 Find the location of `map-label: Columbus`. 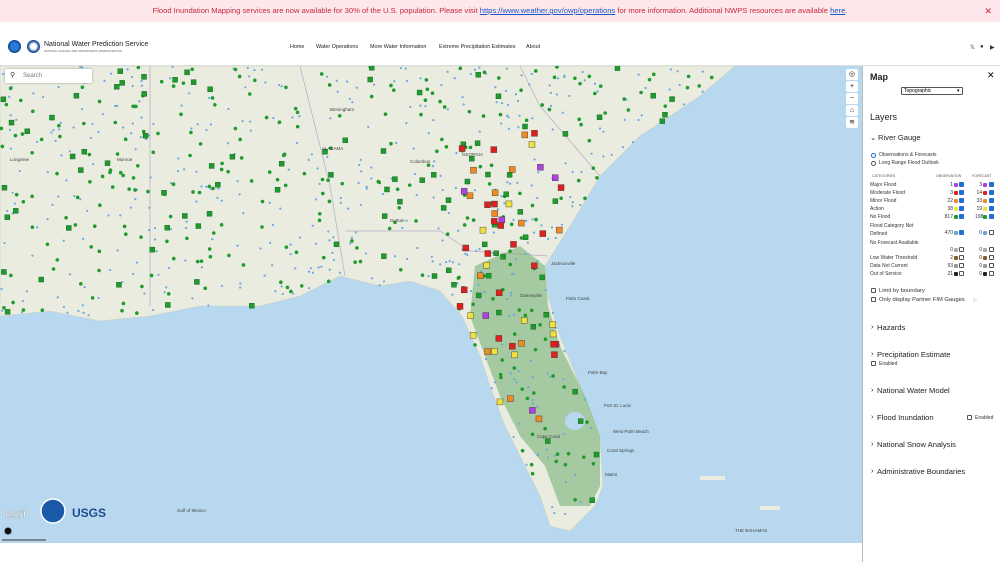

map-label: Columbus is located at coordinates (420, 161).